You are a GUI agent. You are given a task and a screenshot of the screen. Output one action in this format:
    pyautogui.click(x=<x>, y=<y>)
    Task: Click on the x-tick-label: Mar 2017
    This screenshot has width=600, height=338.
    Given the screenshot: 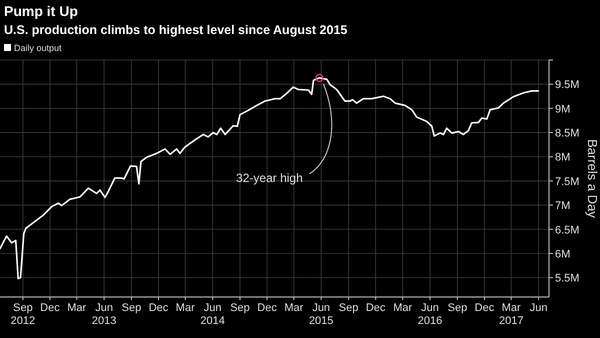 What is the action you would take?
    pyautogui.click(x=511, y=314)
    